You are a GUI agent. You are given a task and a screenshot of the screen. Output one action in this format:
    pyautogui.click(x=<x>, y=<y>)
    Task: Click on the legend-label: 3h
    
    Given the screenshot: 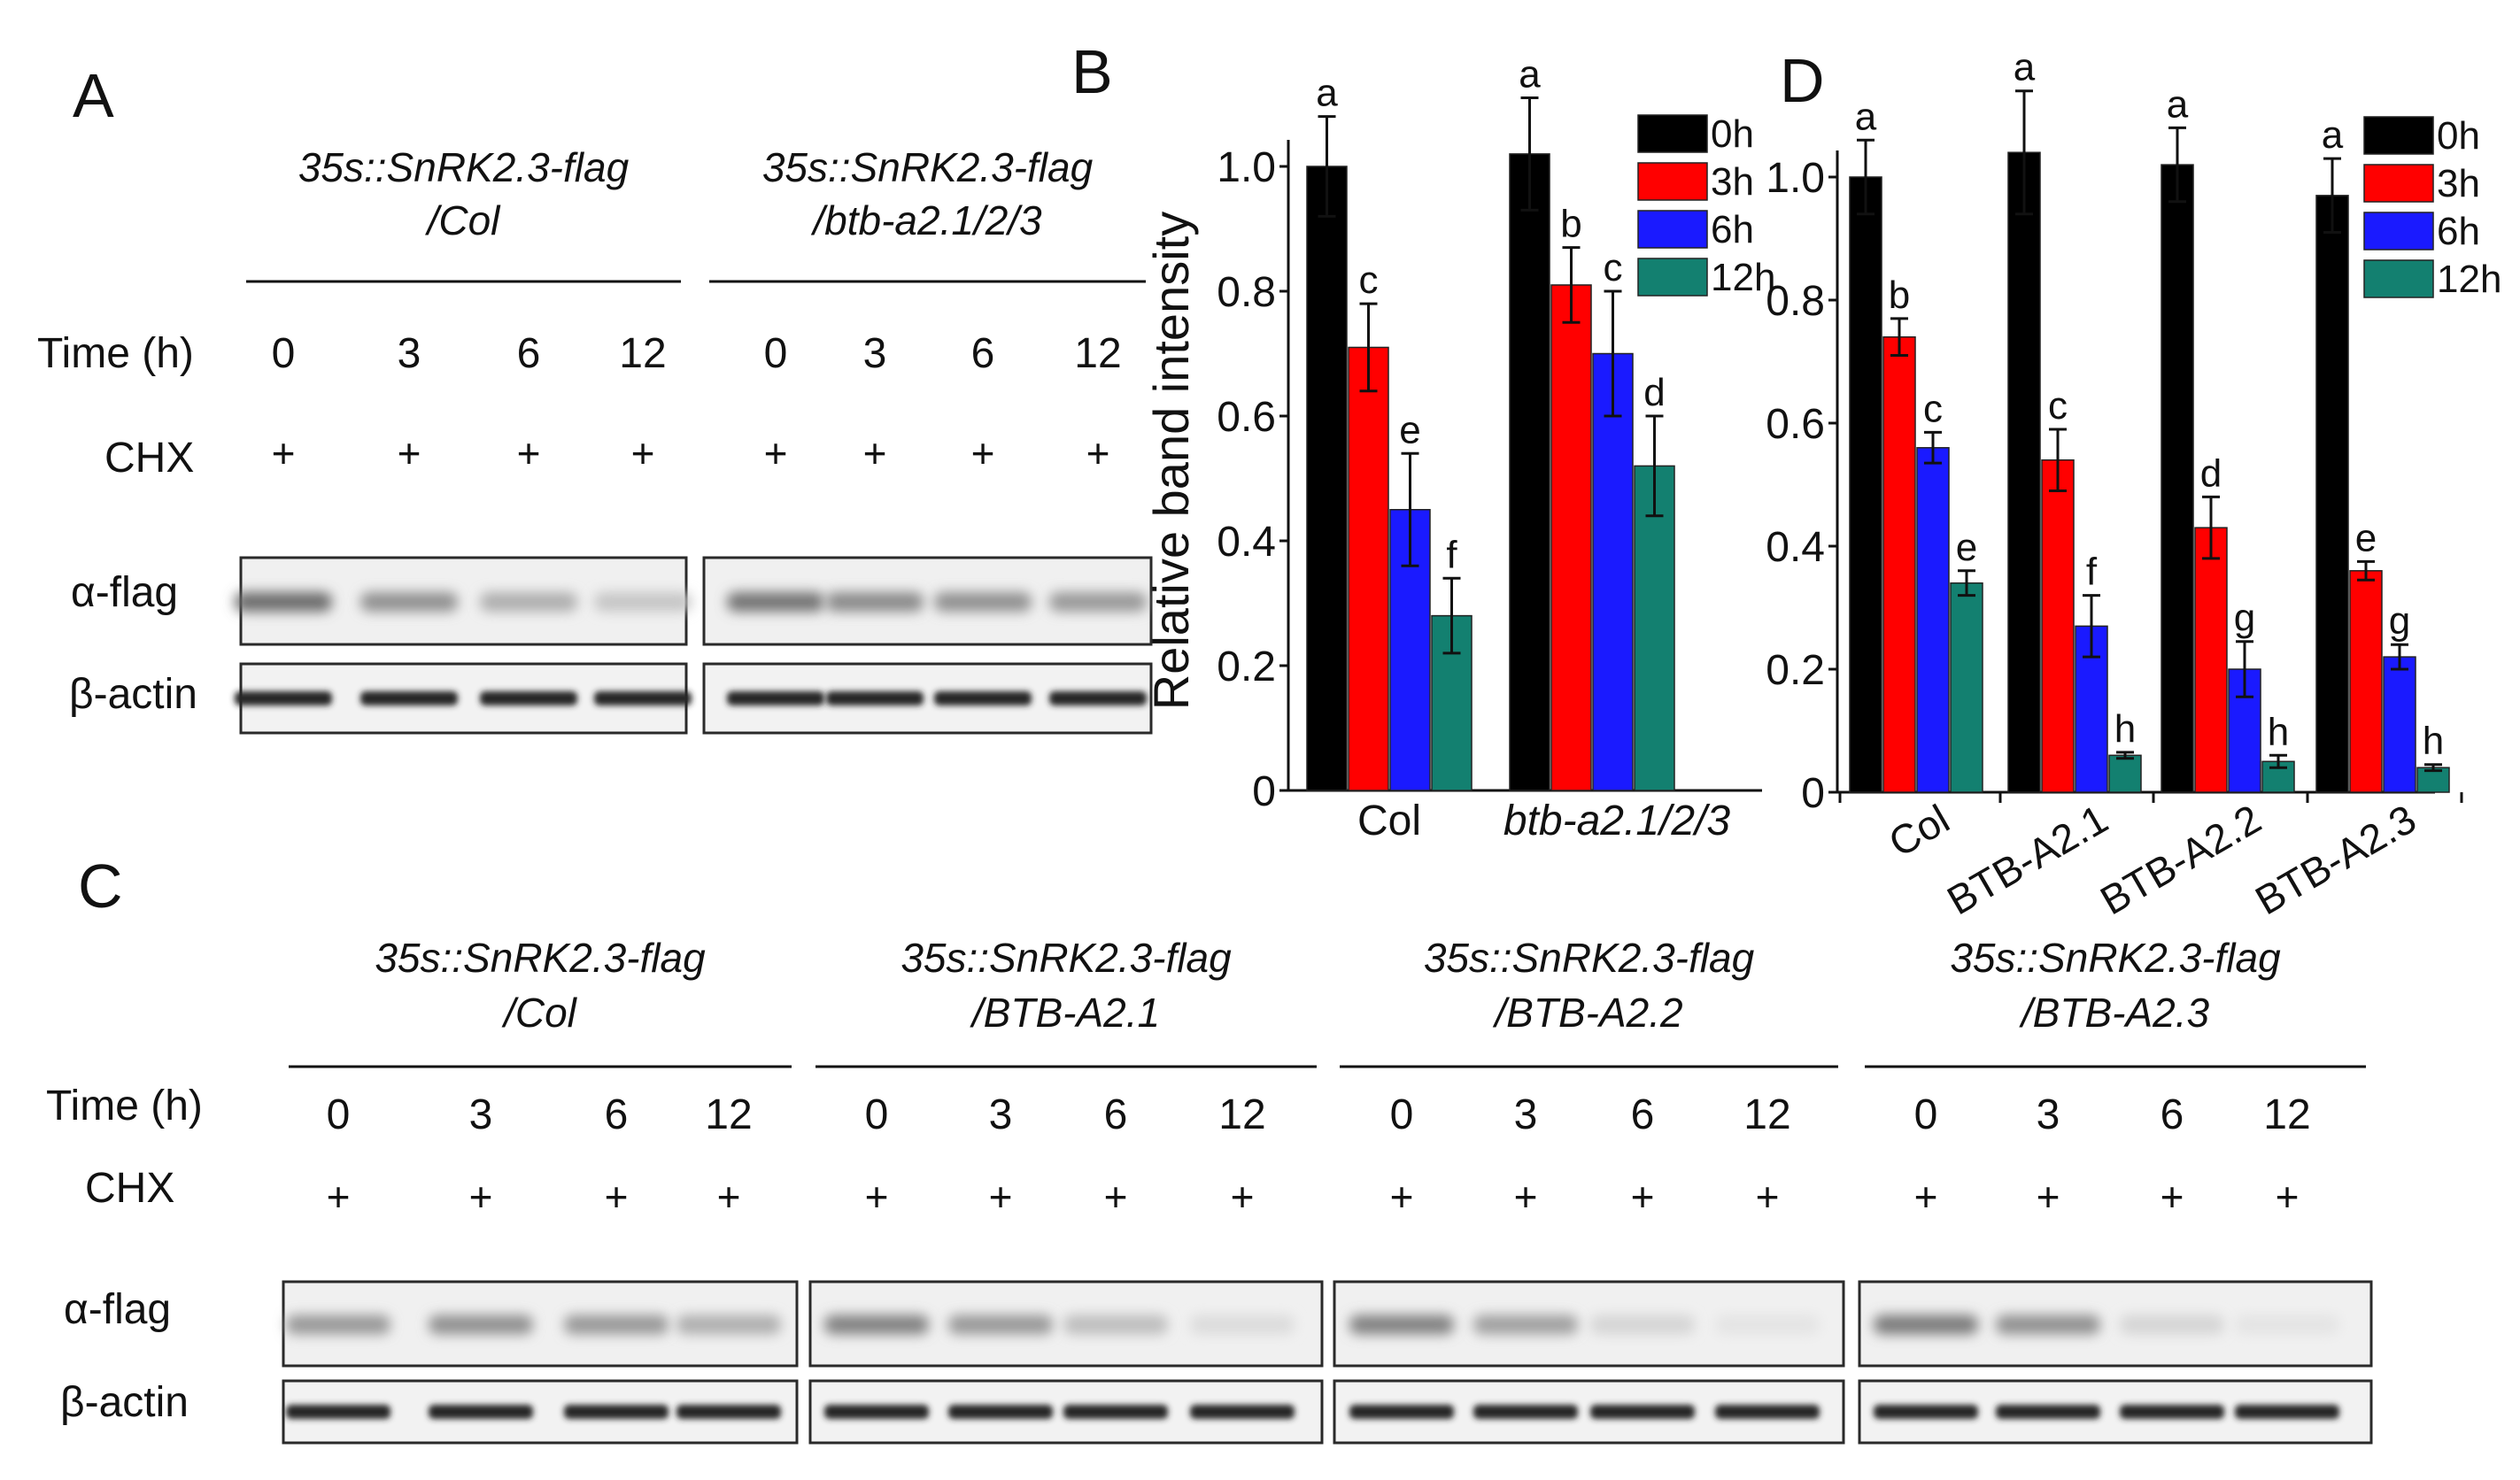 What is the action you would take?
    pyautogui.click(x=2458, y=183)
    